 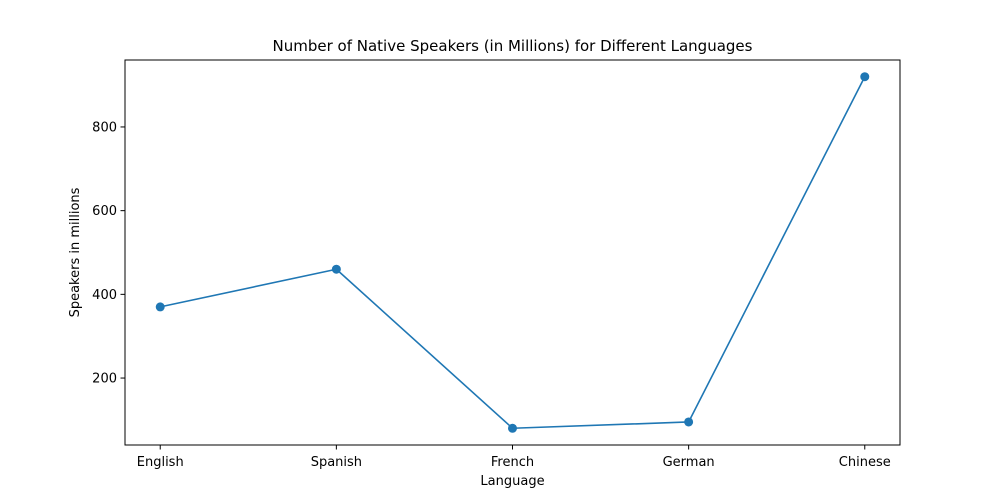 I want to click on data-point-english, so click(x=160, y=307).